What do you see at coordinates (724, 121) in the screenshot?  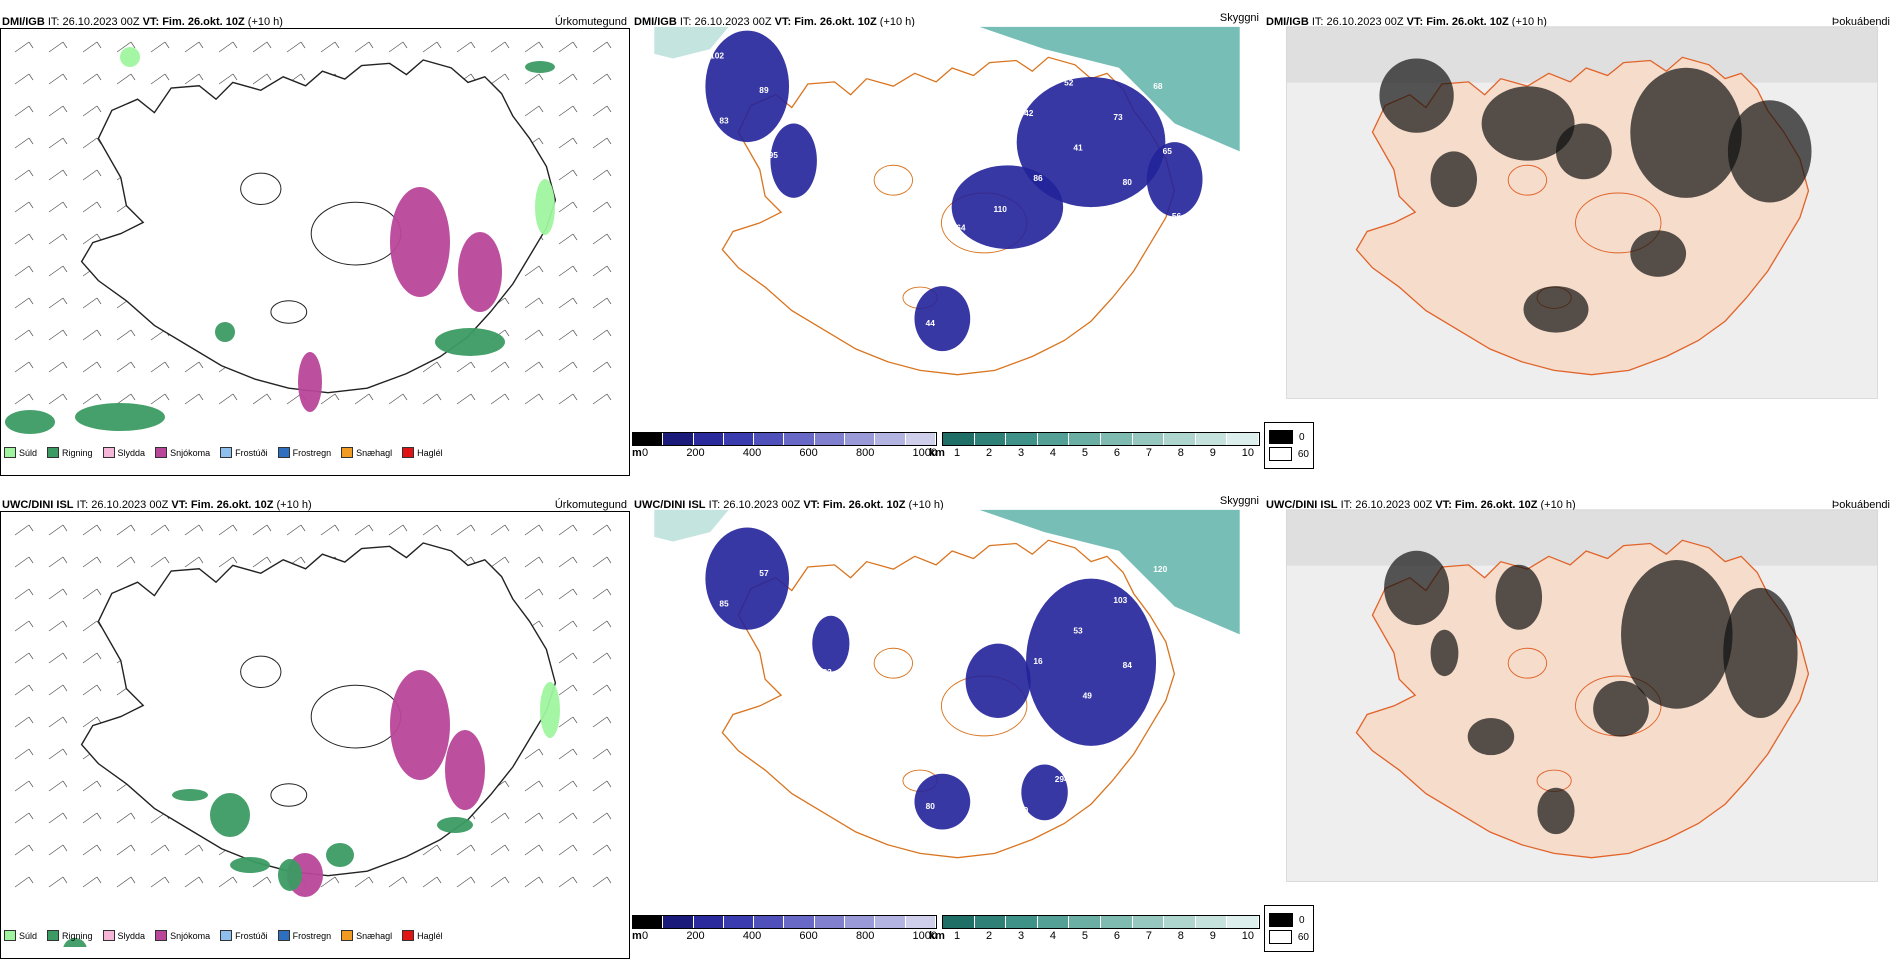 I see `cloud-base-value: 83` at bounding box center [724, 121].